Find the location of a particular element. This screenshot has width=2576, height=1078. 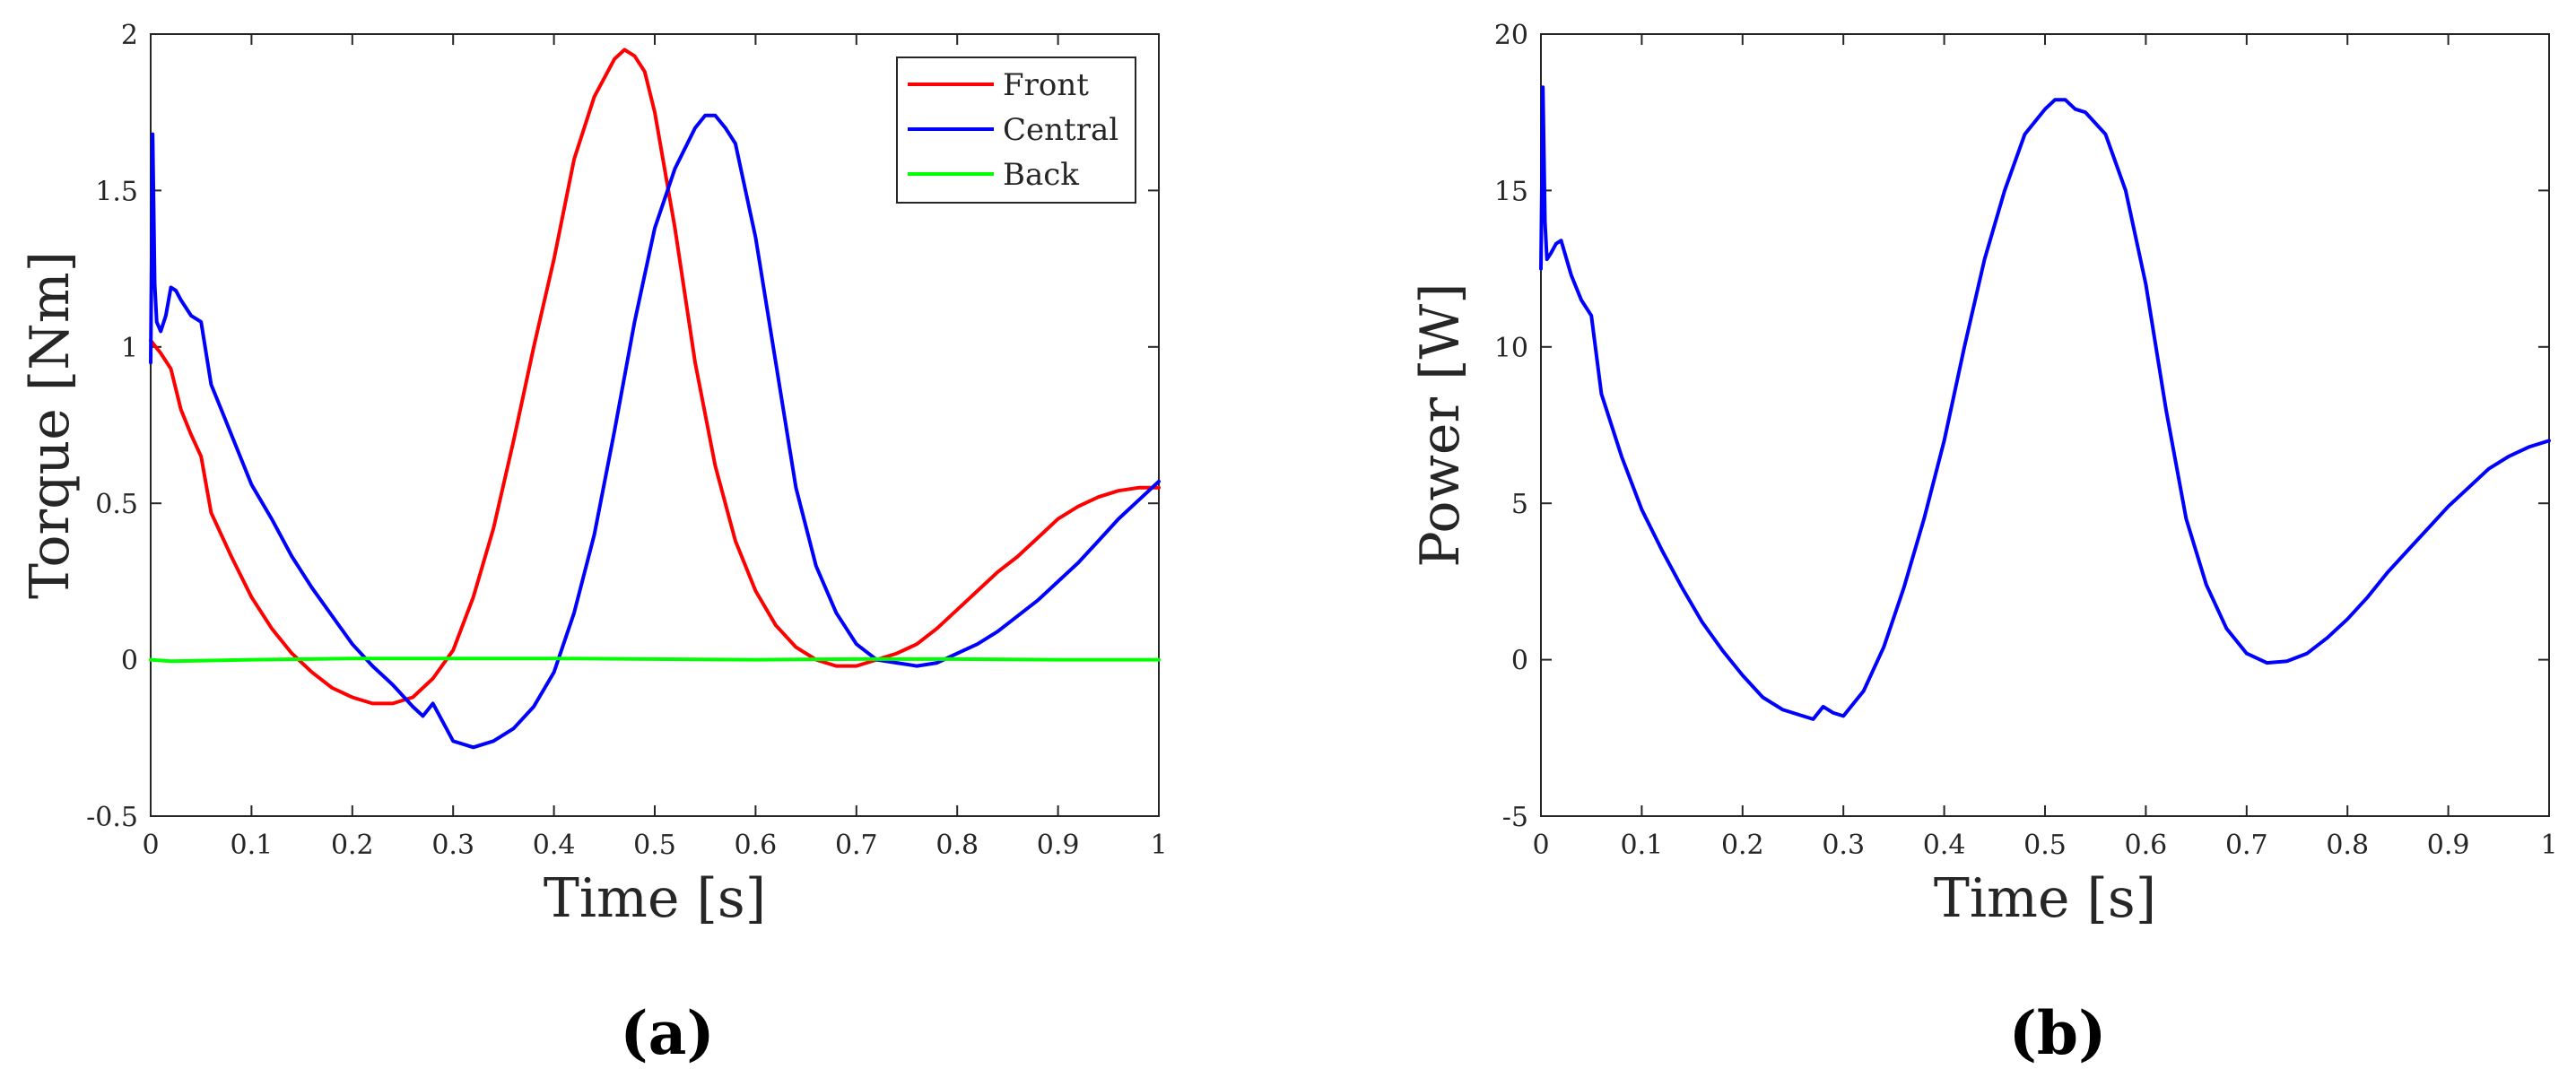

torque-x-tick-label: 0.6 is located at coordinates (756, 845).